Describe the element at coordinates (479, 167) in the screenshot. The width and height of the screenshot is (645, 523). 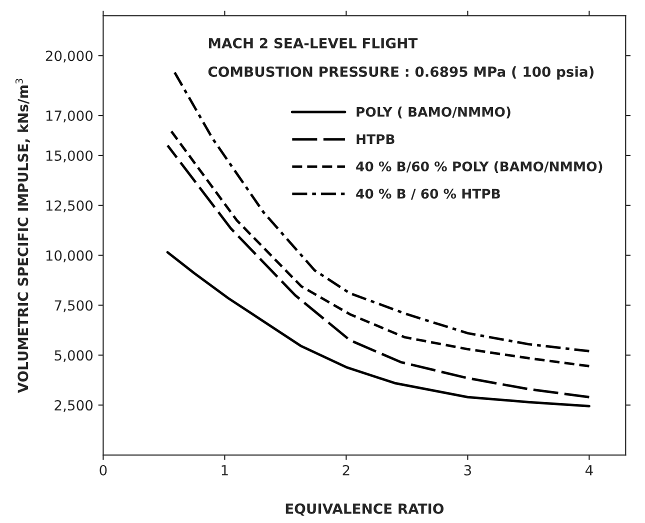
I see `legend-label: 40 % B/60 % POLY (BAMO/NMMO)` at that location.